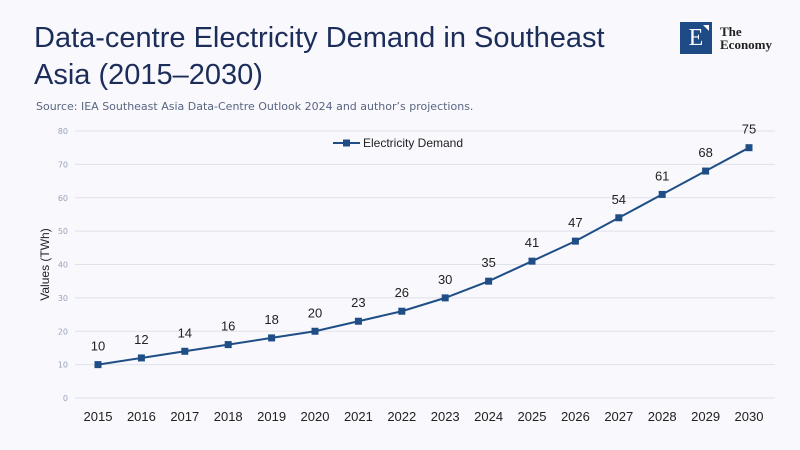 The height and width of the screenshot is (450, 800). Describe the element at coordinates (575, 416) in the screenshot. I see `x-tick-label: 2026` at that location.